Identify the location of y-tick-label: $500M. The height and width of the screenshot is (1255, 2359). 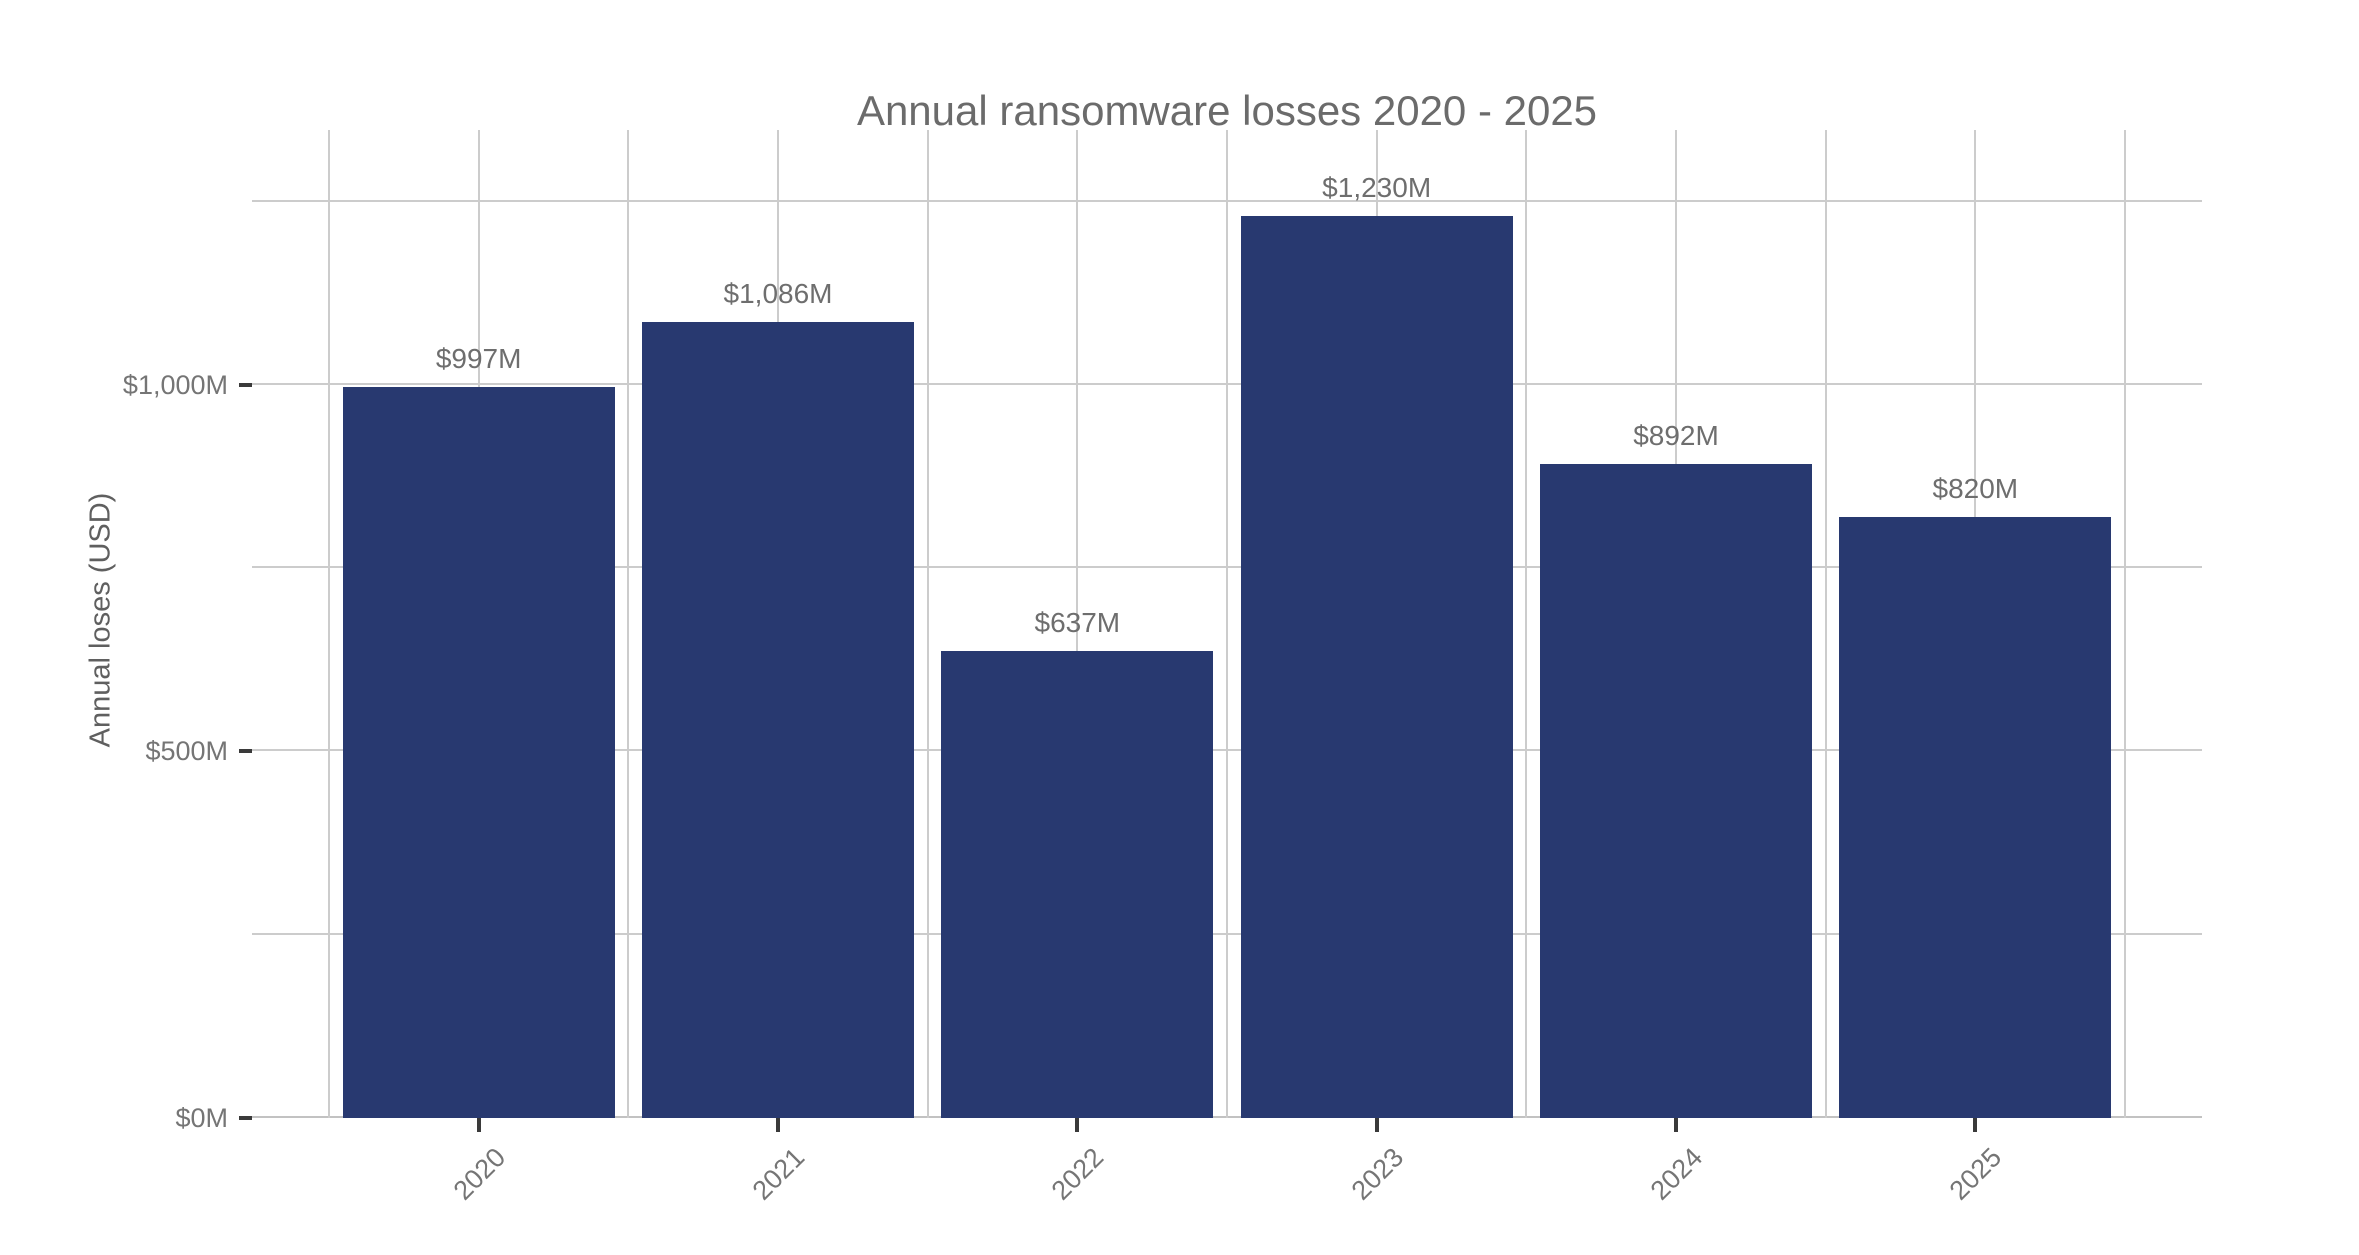
(186, 751).